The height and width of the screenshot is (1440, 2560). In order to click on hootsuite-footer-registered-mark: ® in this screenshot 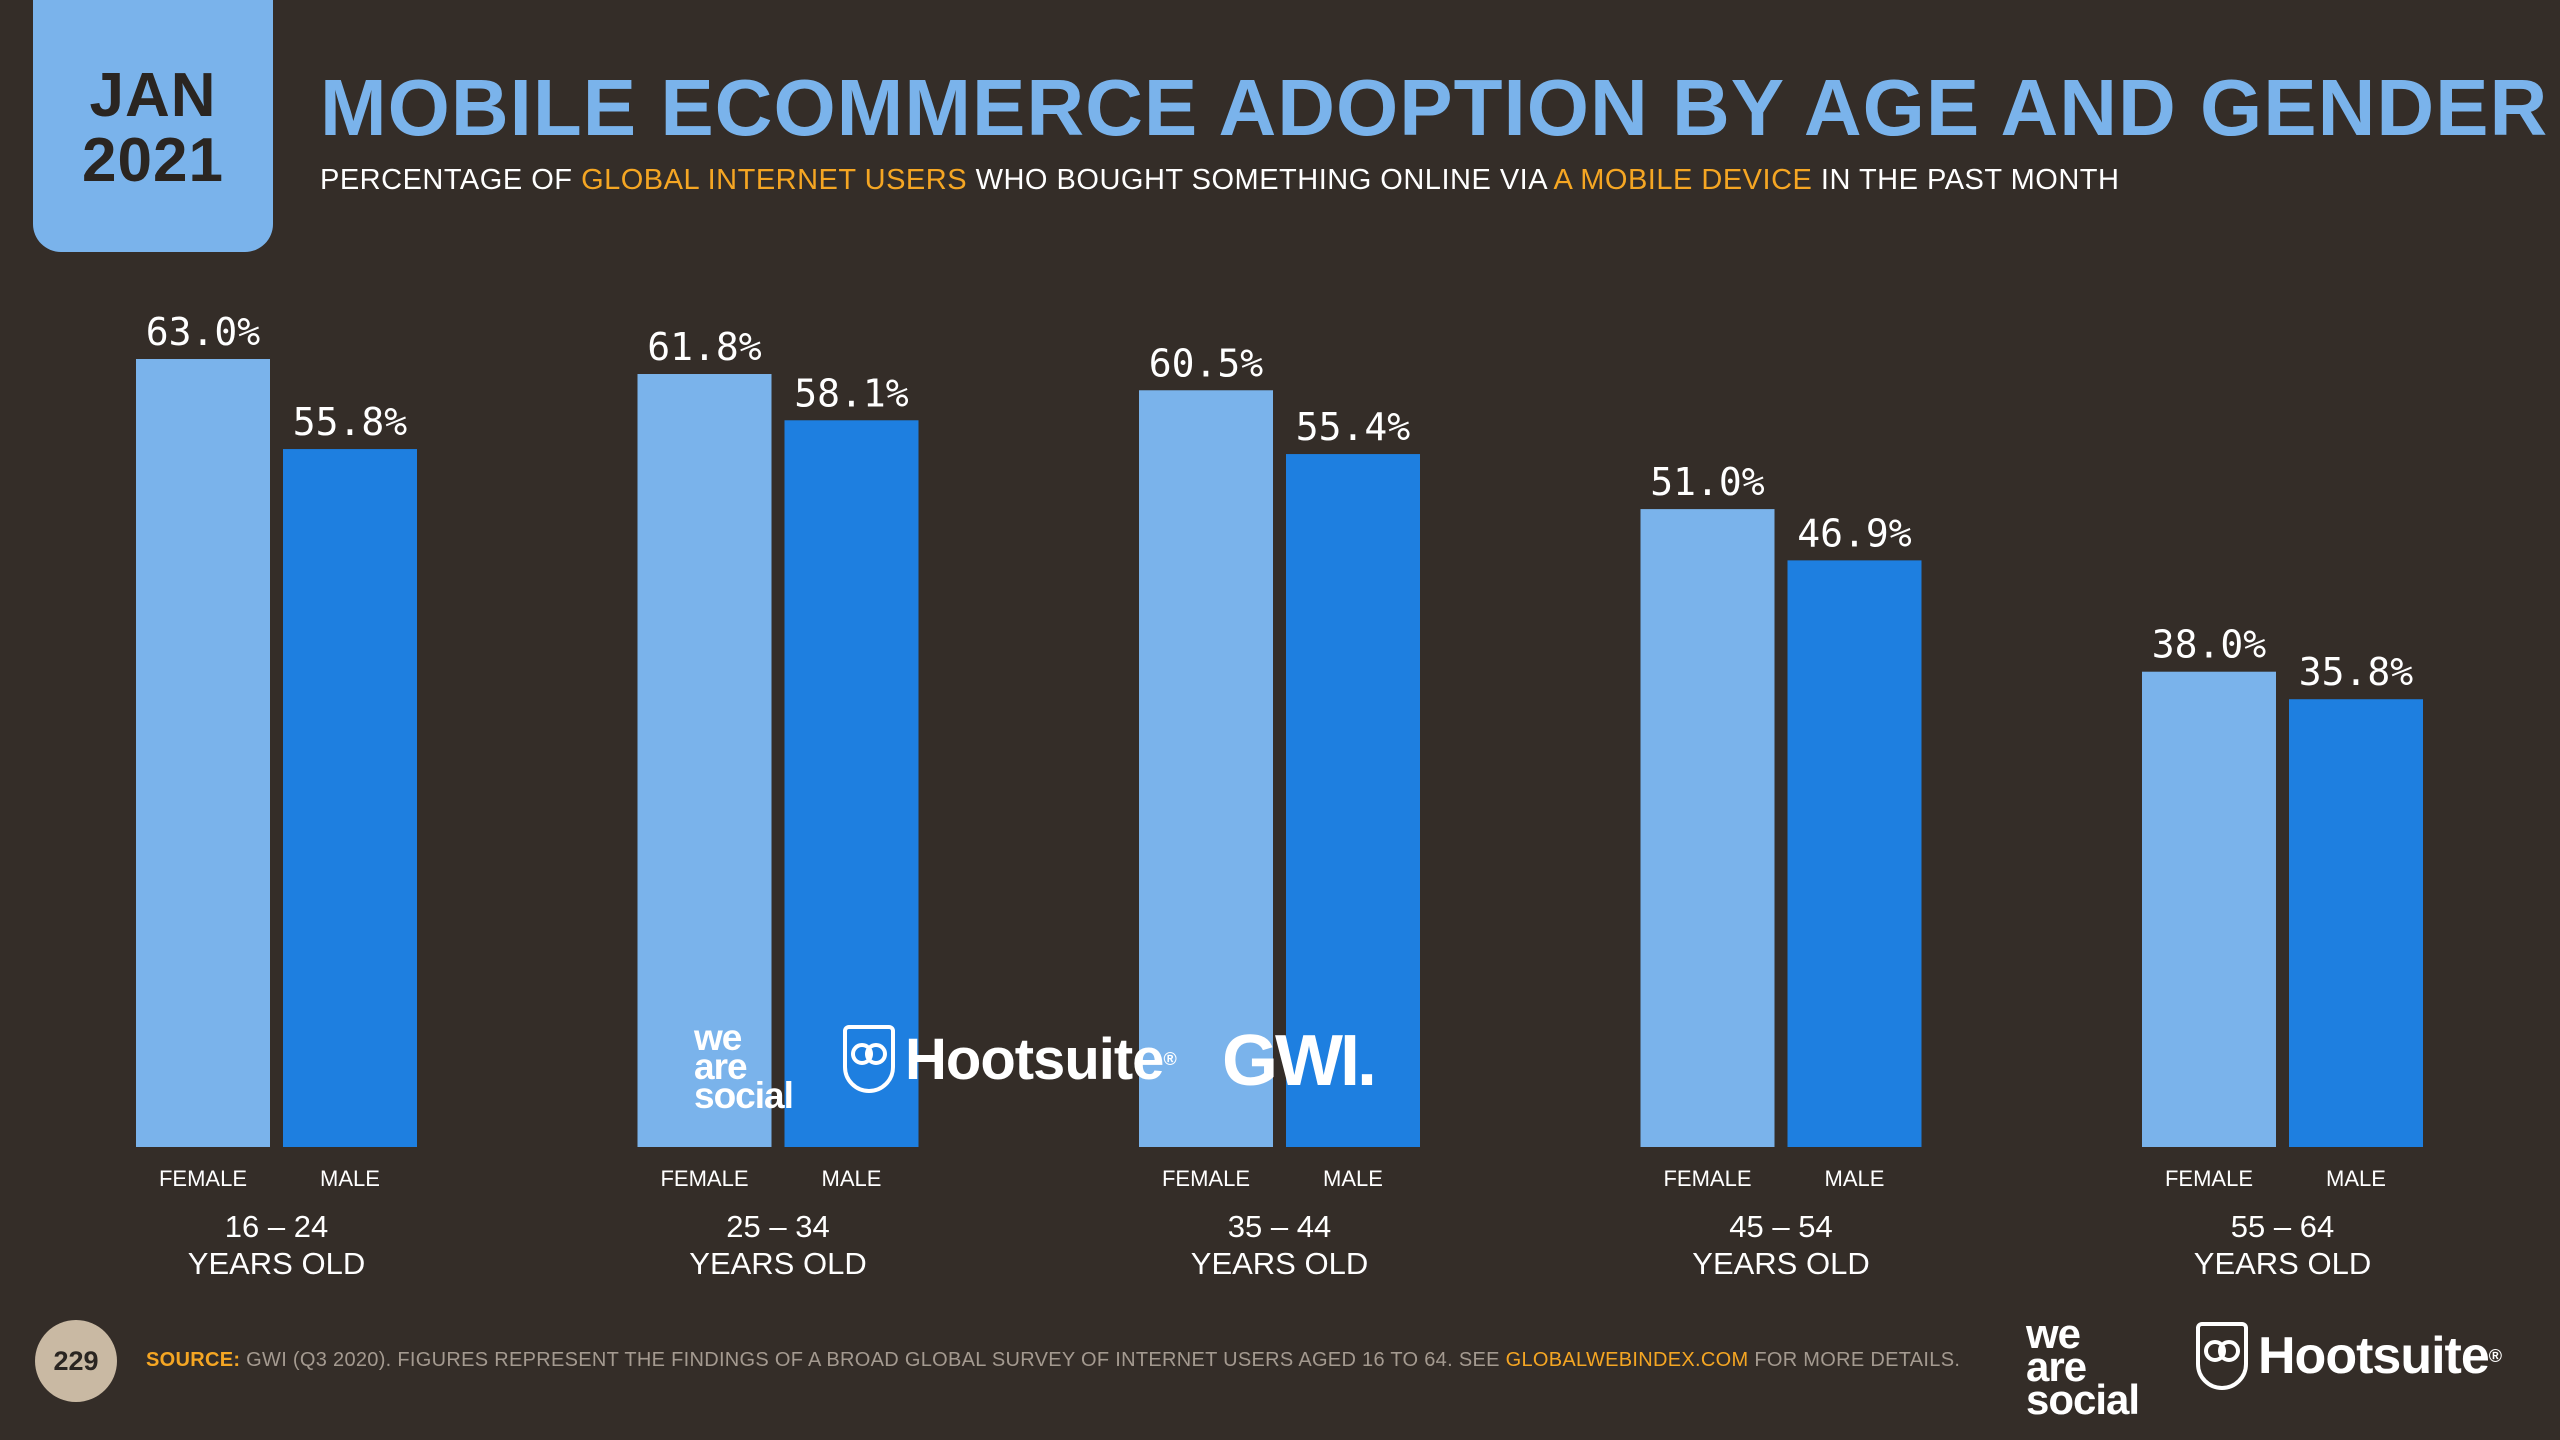, I will do `click(2495, 1355)`.